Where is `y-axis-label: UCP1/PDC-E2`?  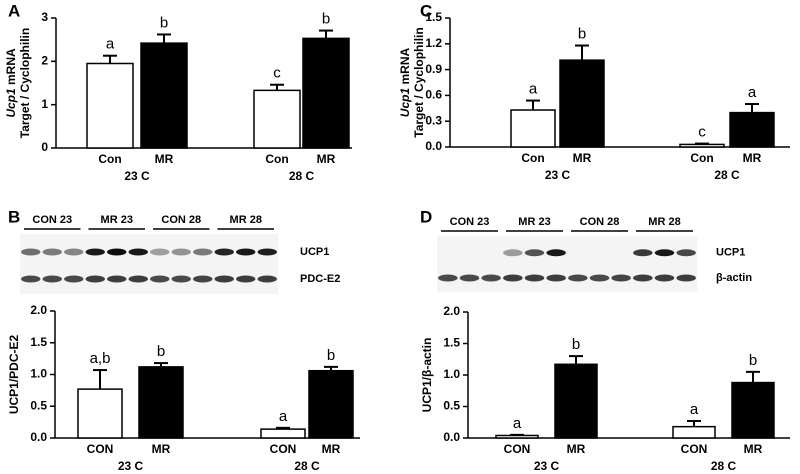
y-axis-label: UCP1/PDC-E2 is located at coordinates (14, 375).